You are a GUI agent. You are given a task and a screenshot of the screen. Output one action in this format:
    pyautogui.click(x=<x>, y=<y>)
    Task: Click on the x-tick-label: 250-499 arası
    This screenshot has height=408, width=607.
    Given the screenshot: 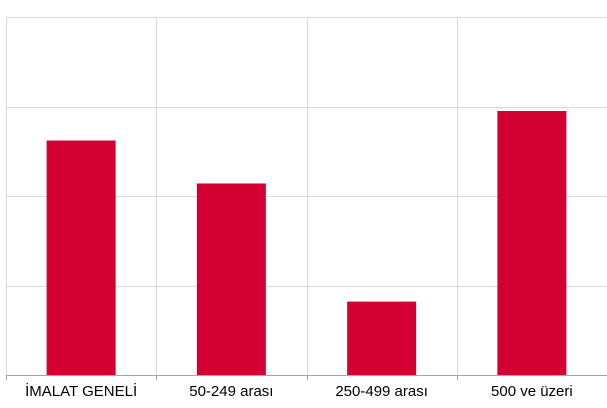 What is the action you would take?
    pyautogui.click(x=381, y=391)
    